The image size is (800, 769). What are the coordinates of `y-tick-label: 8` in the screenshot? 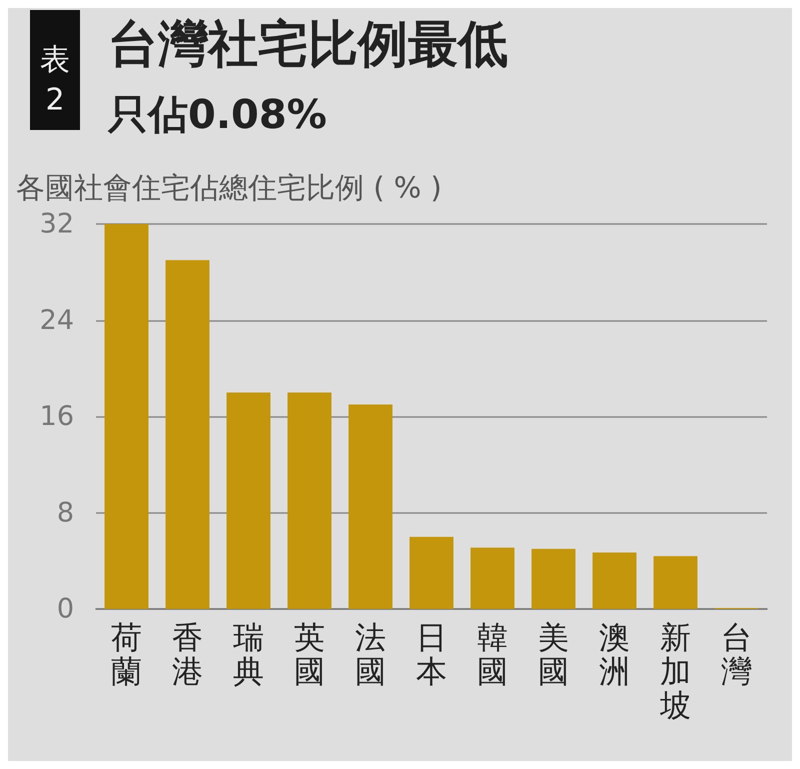 It's located at (65, 512).